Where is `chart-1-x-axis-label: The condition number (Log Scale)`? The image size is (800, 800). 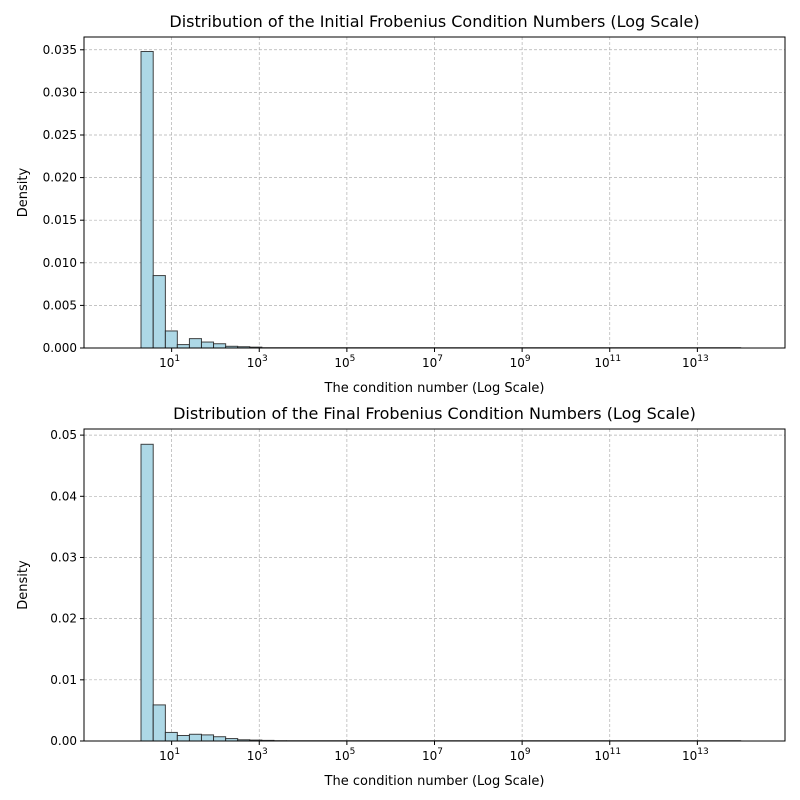 chart-1-x-axis-label: The condition number (Log Scale) is located at coordinates (434, 388).